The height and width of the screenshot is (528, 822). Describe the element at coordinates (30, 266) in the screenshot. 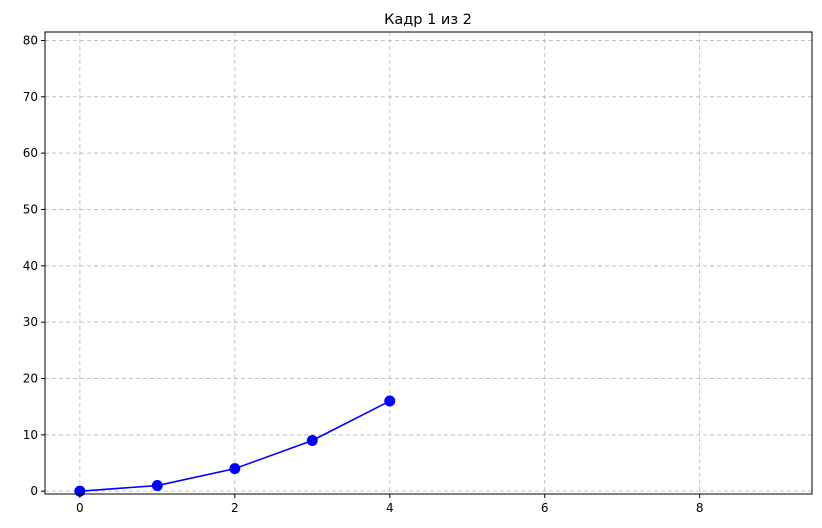

I see `y-tick-label: 40` at that location.